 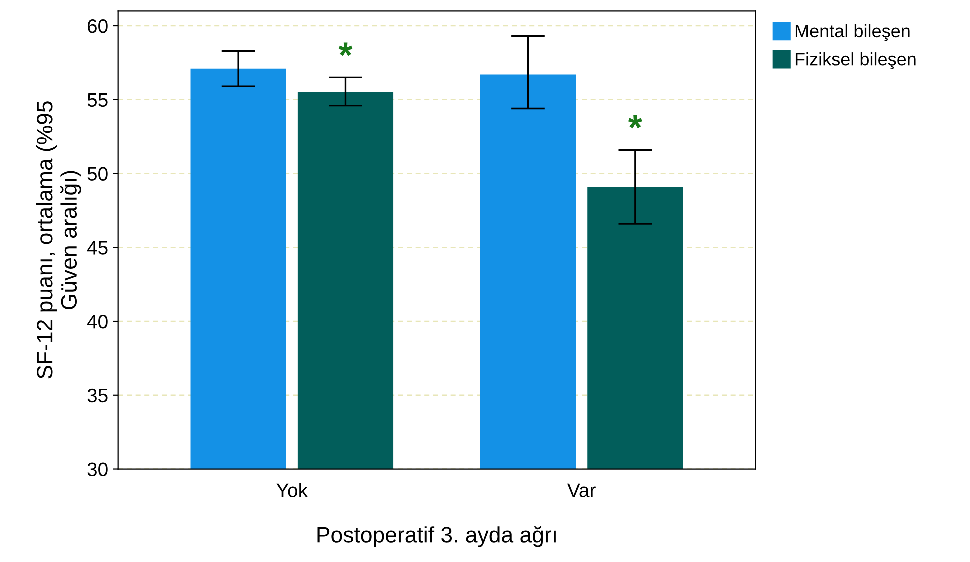 I want to click on y-tick-label: 35, so click(x=98, y=395).